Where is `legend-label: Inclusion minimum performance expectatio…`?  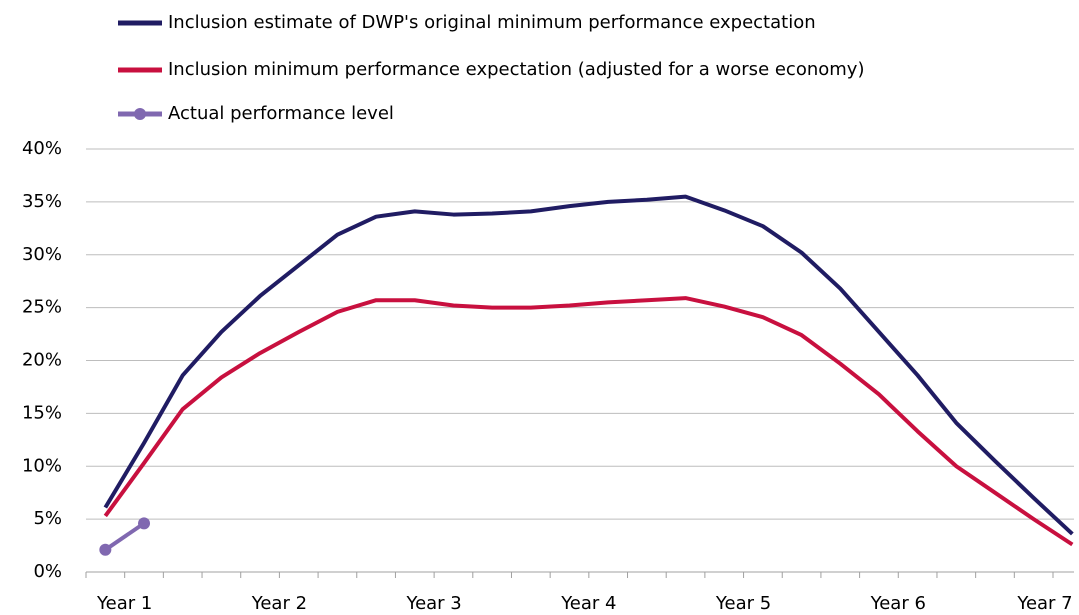 legend-label: Inclusion minimum performance expectatio… is located at coordinates (516, 69).